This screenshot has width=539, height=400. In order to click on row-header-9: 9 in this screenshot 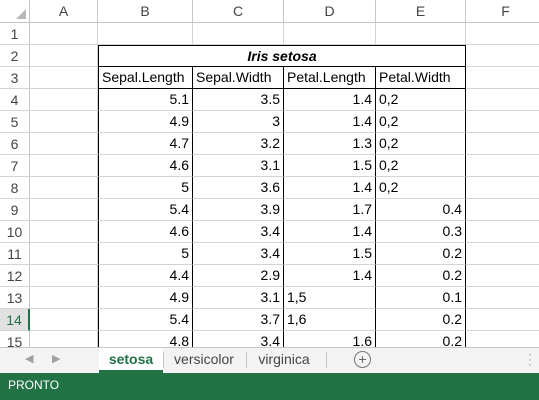, I will do `click(15, 210)`.